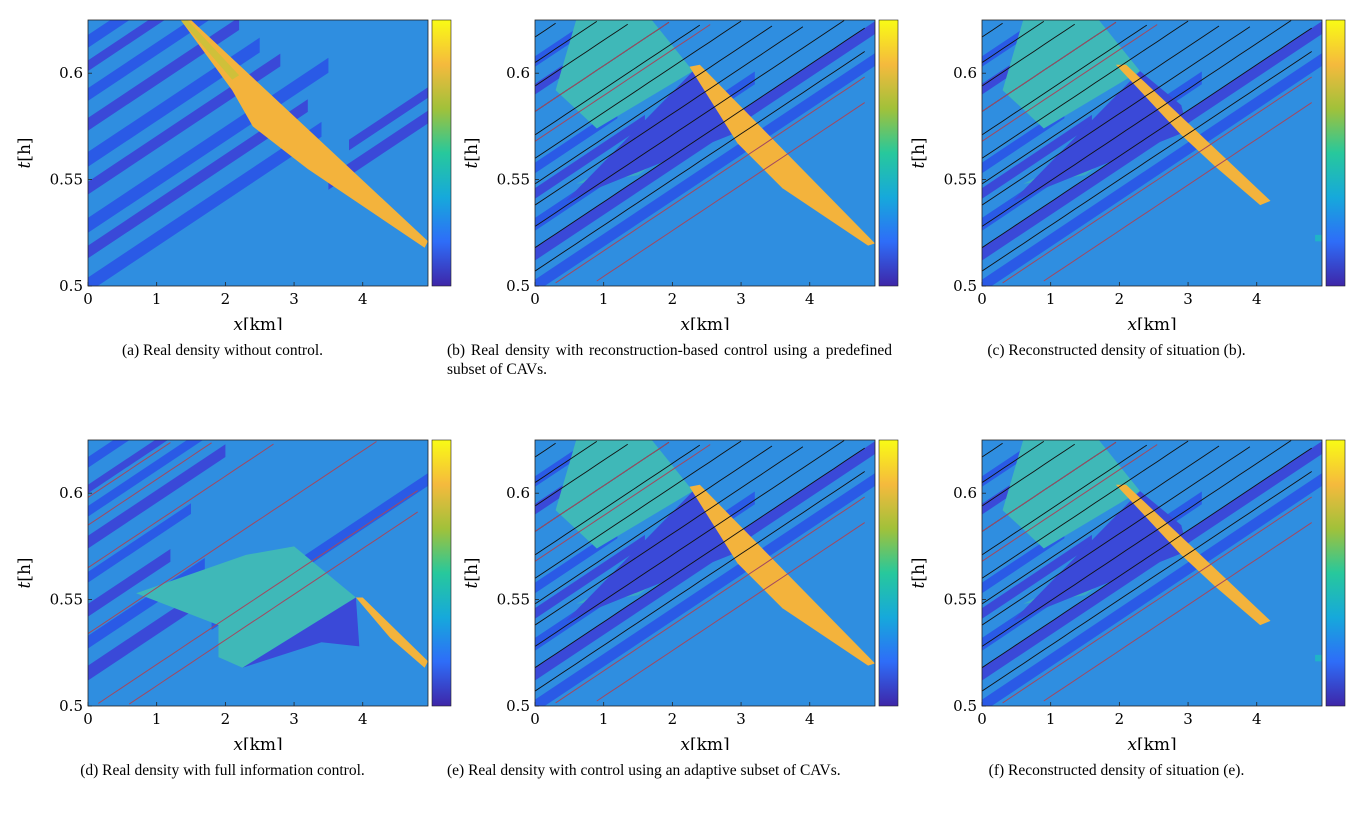 This screenshot has height=840, width=1354. I want to click on plot-frame, so click(1152, 573).